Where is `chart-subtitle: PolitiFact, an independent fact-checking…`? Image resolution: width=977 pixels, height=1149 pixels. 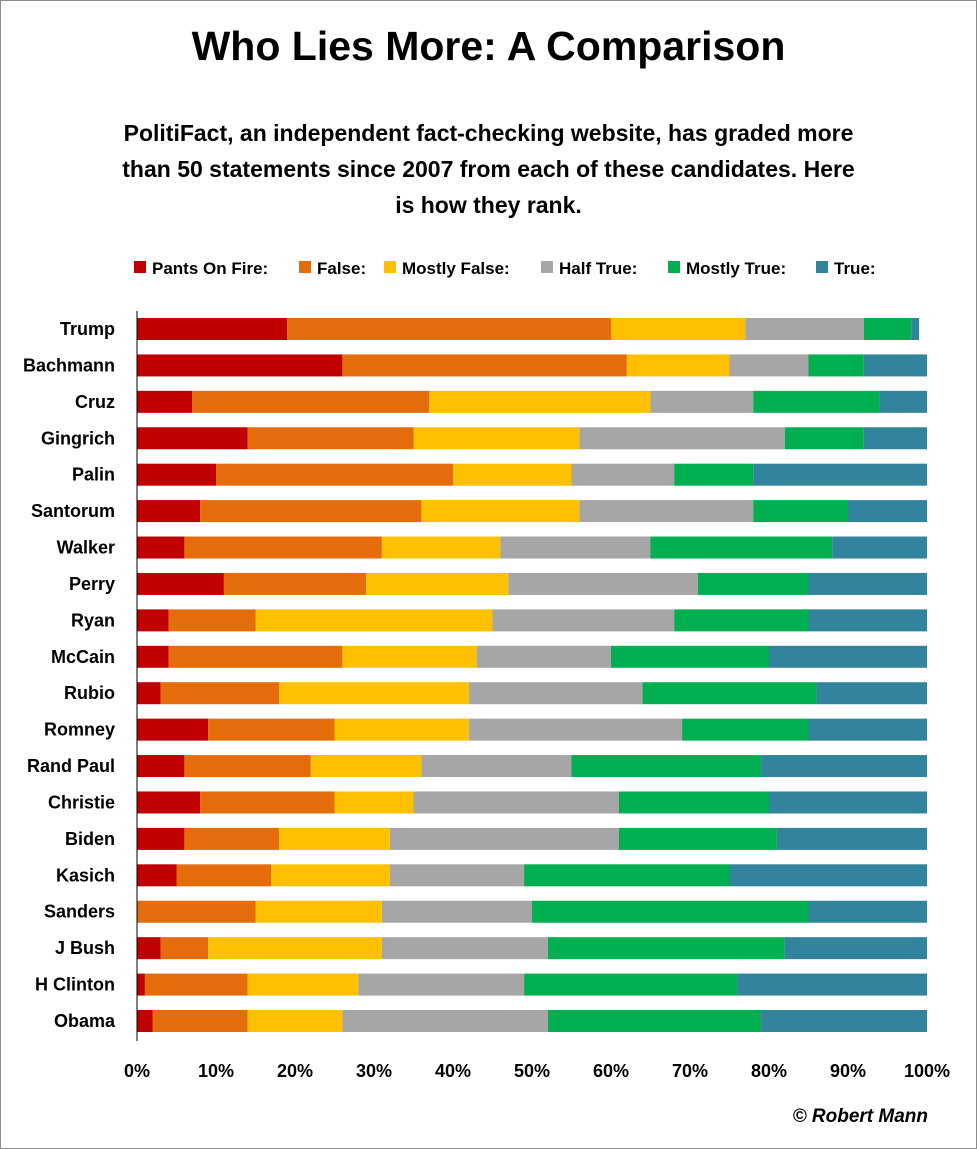 chart-subtitle: PolitiFact, an independent fact-checking… is located at coordinates (488, 169).